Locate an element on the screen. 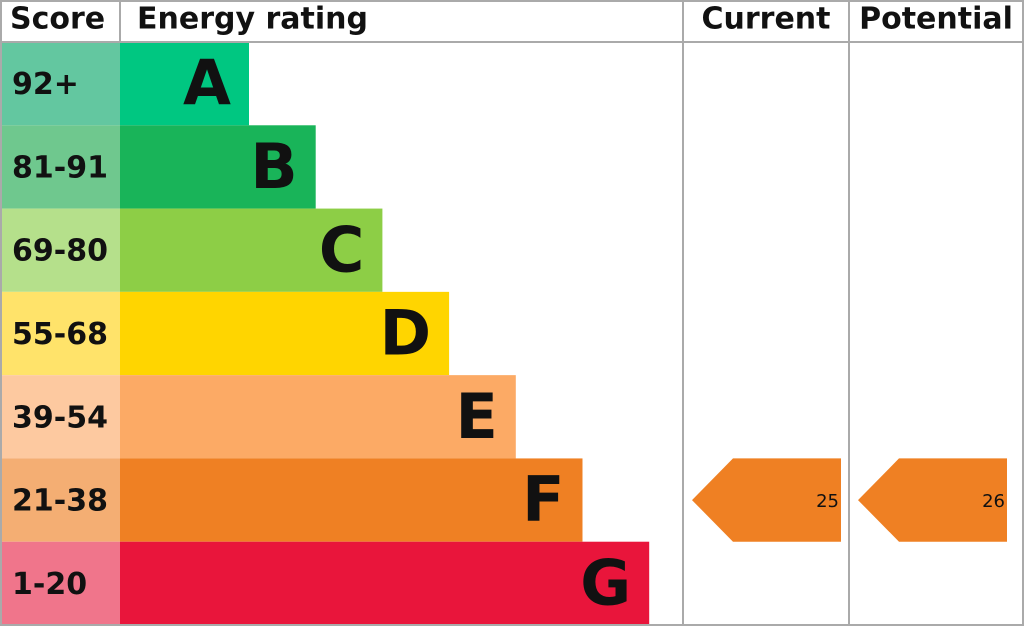 The image size is (1024, 626). score-label: 81-91 is located at coordinates (60, 167).